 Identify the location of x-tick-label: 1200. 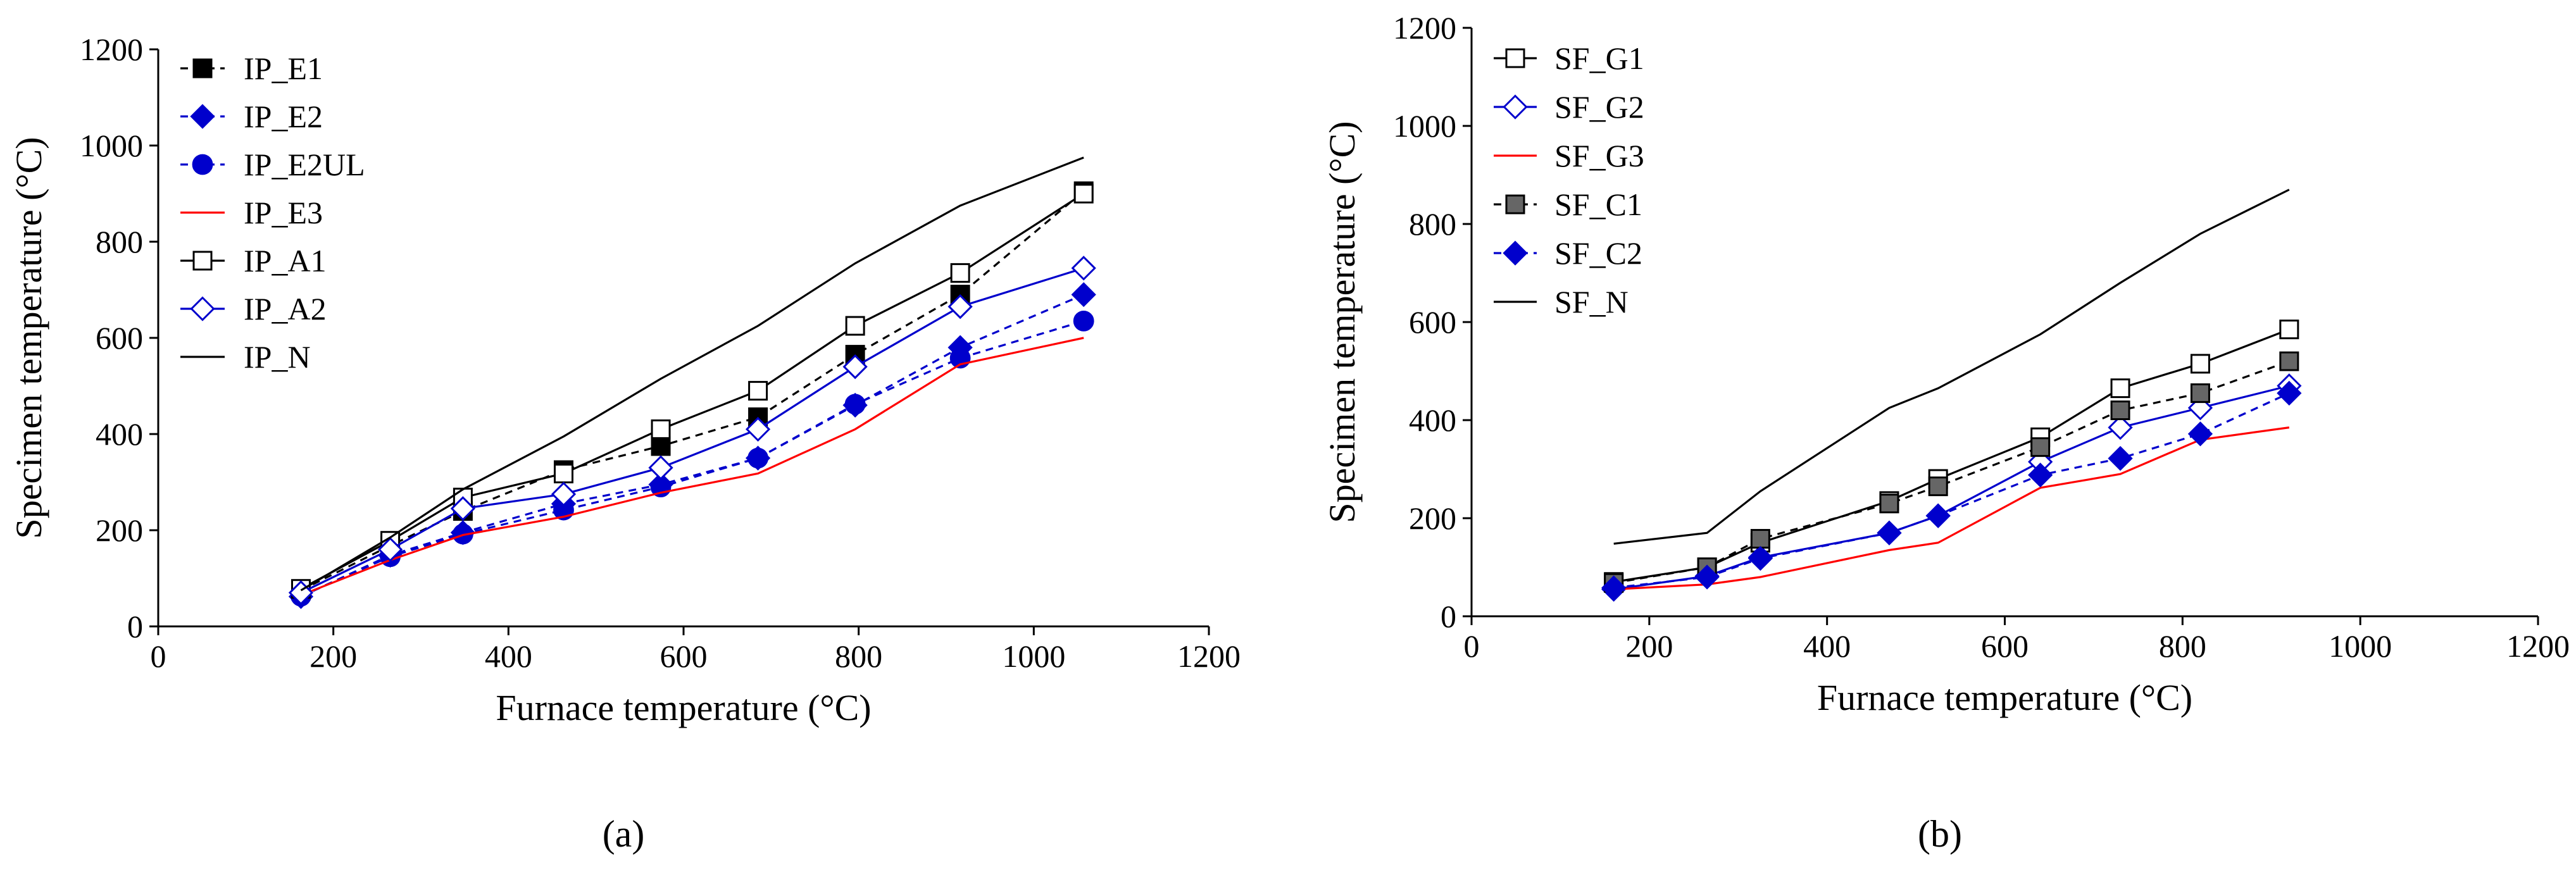
(2538, 646).